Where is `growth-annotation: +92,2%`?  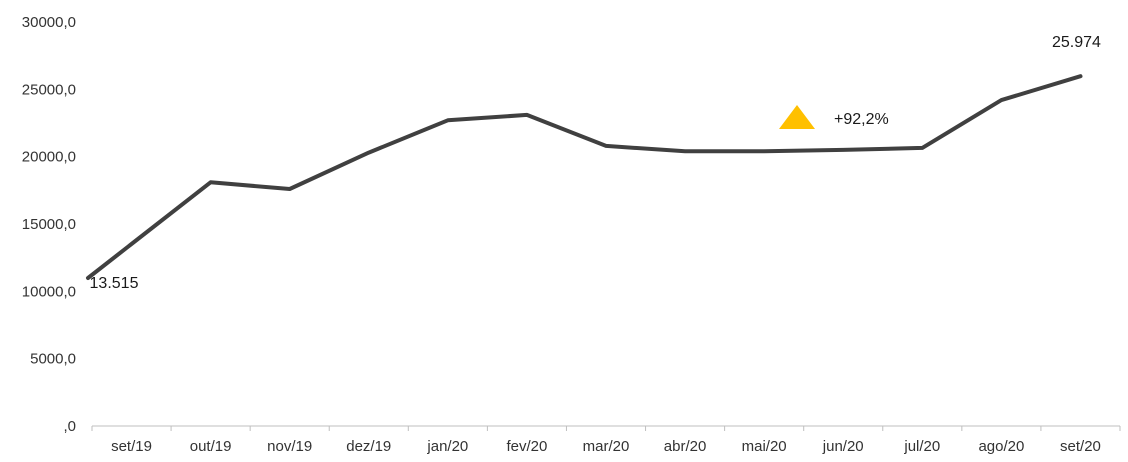
growth-annotation: +92,2% is located at coordinates (861, 119).